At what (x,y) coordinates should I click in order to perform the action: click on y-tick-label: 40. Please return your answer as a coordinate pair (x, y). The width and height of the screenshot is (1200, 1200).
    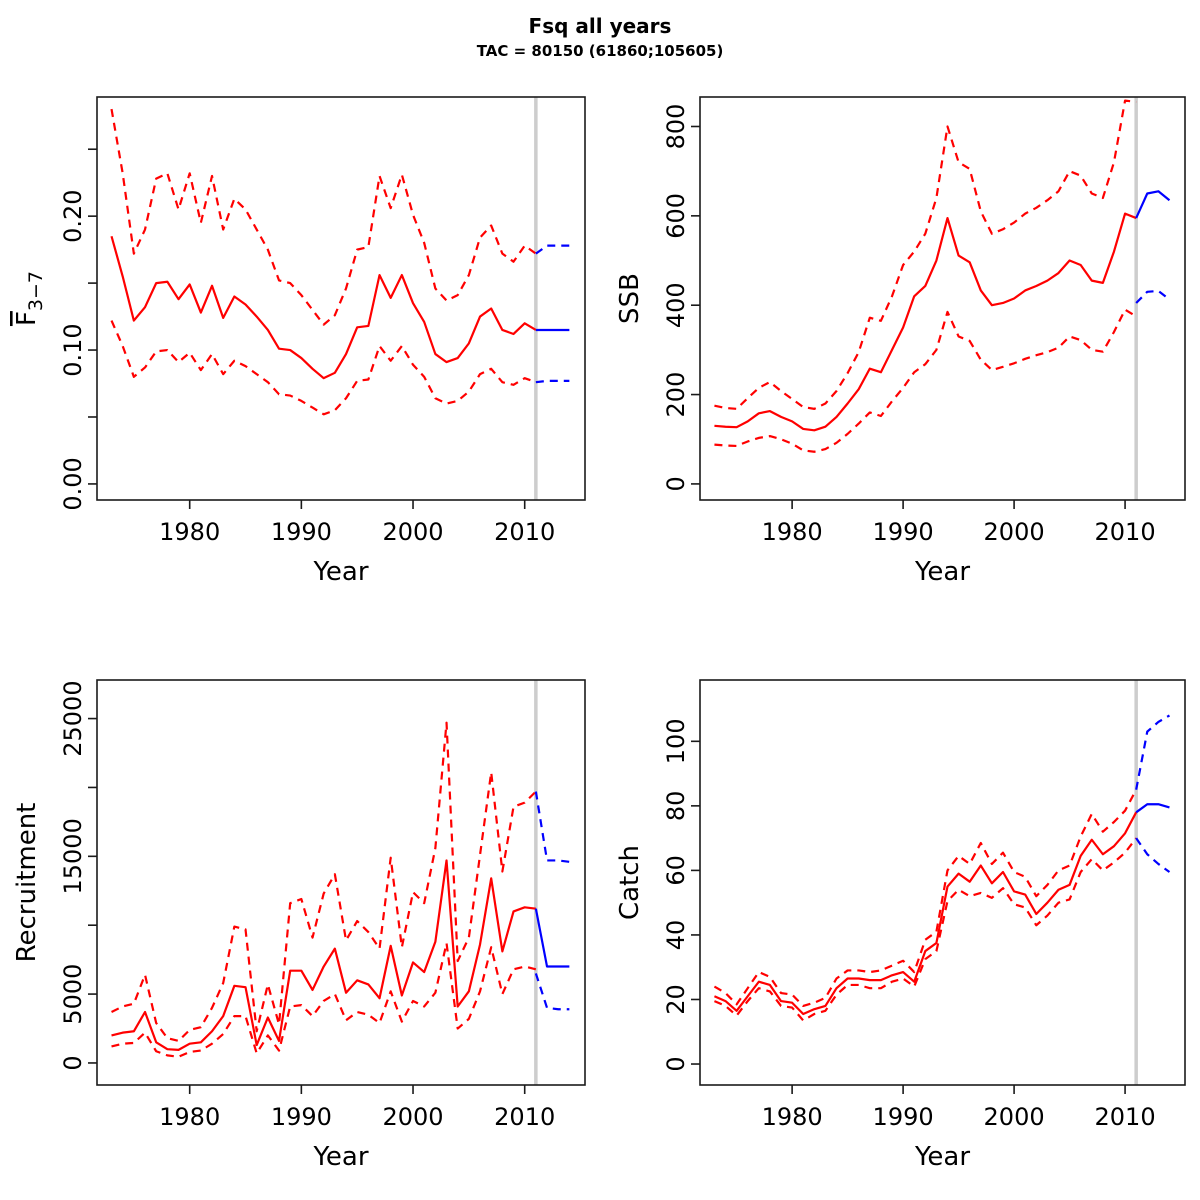
    Looking at the image, I should click on (676, 935).